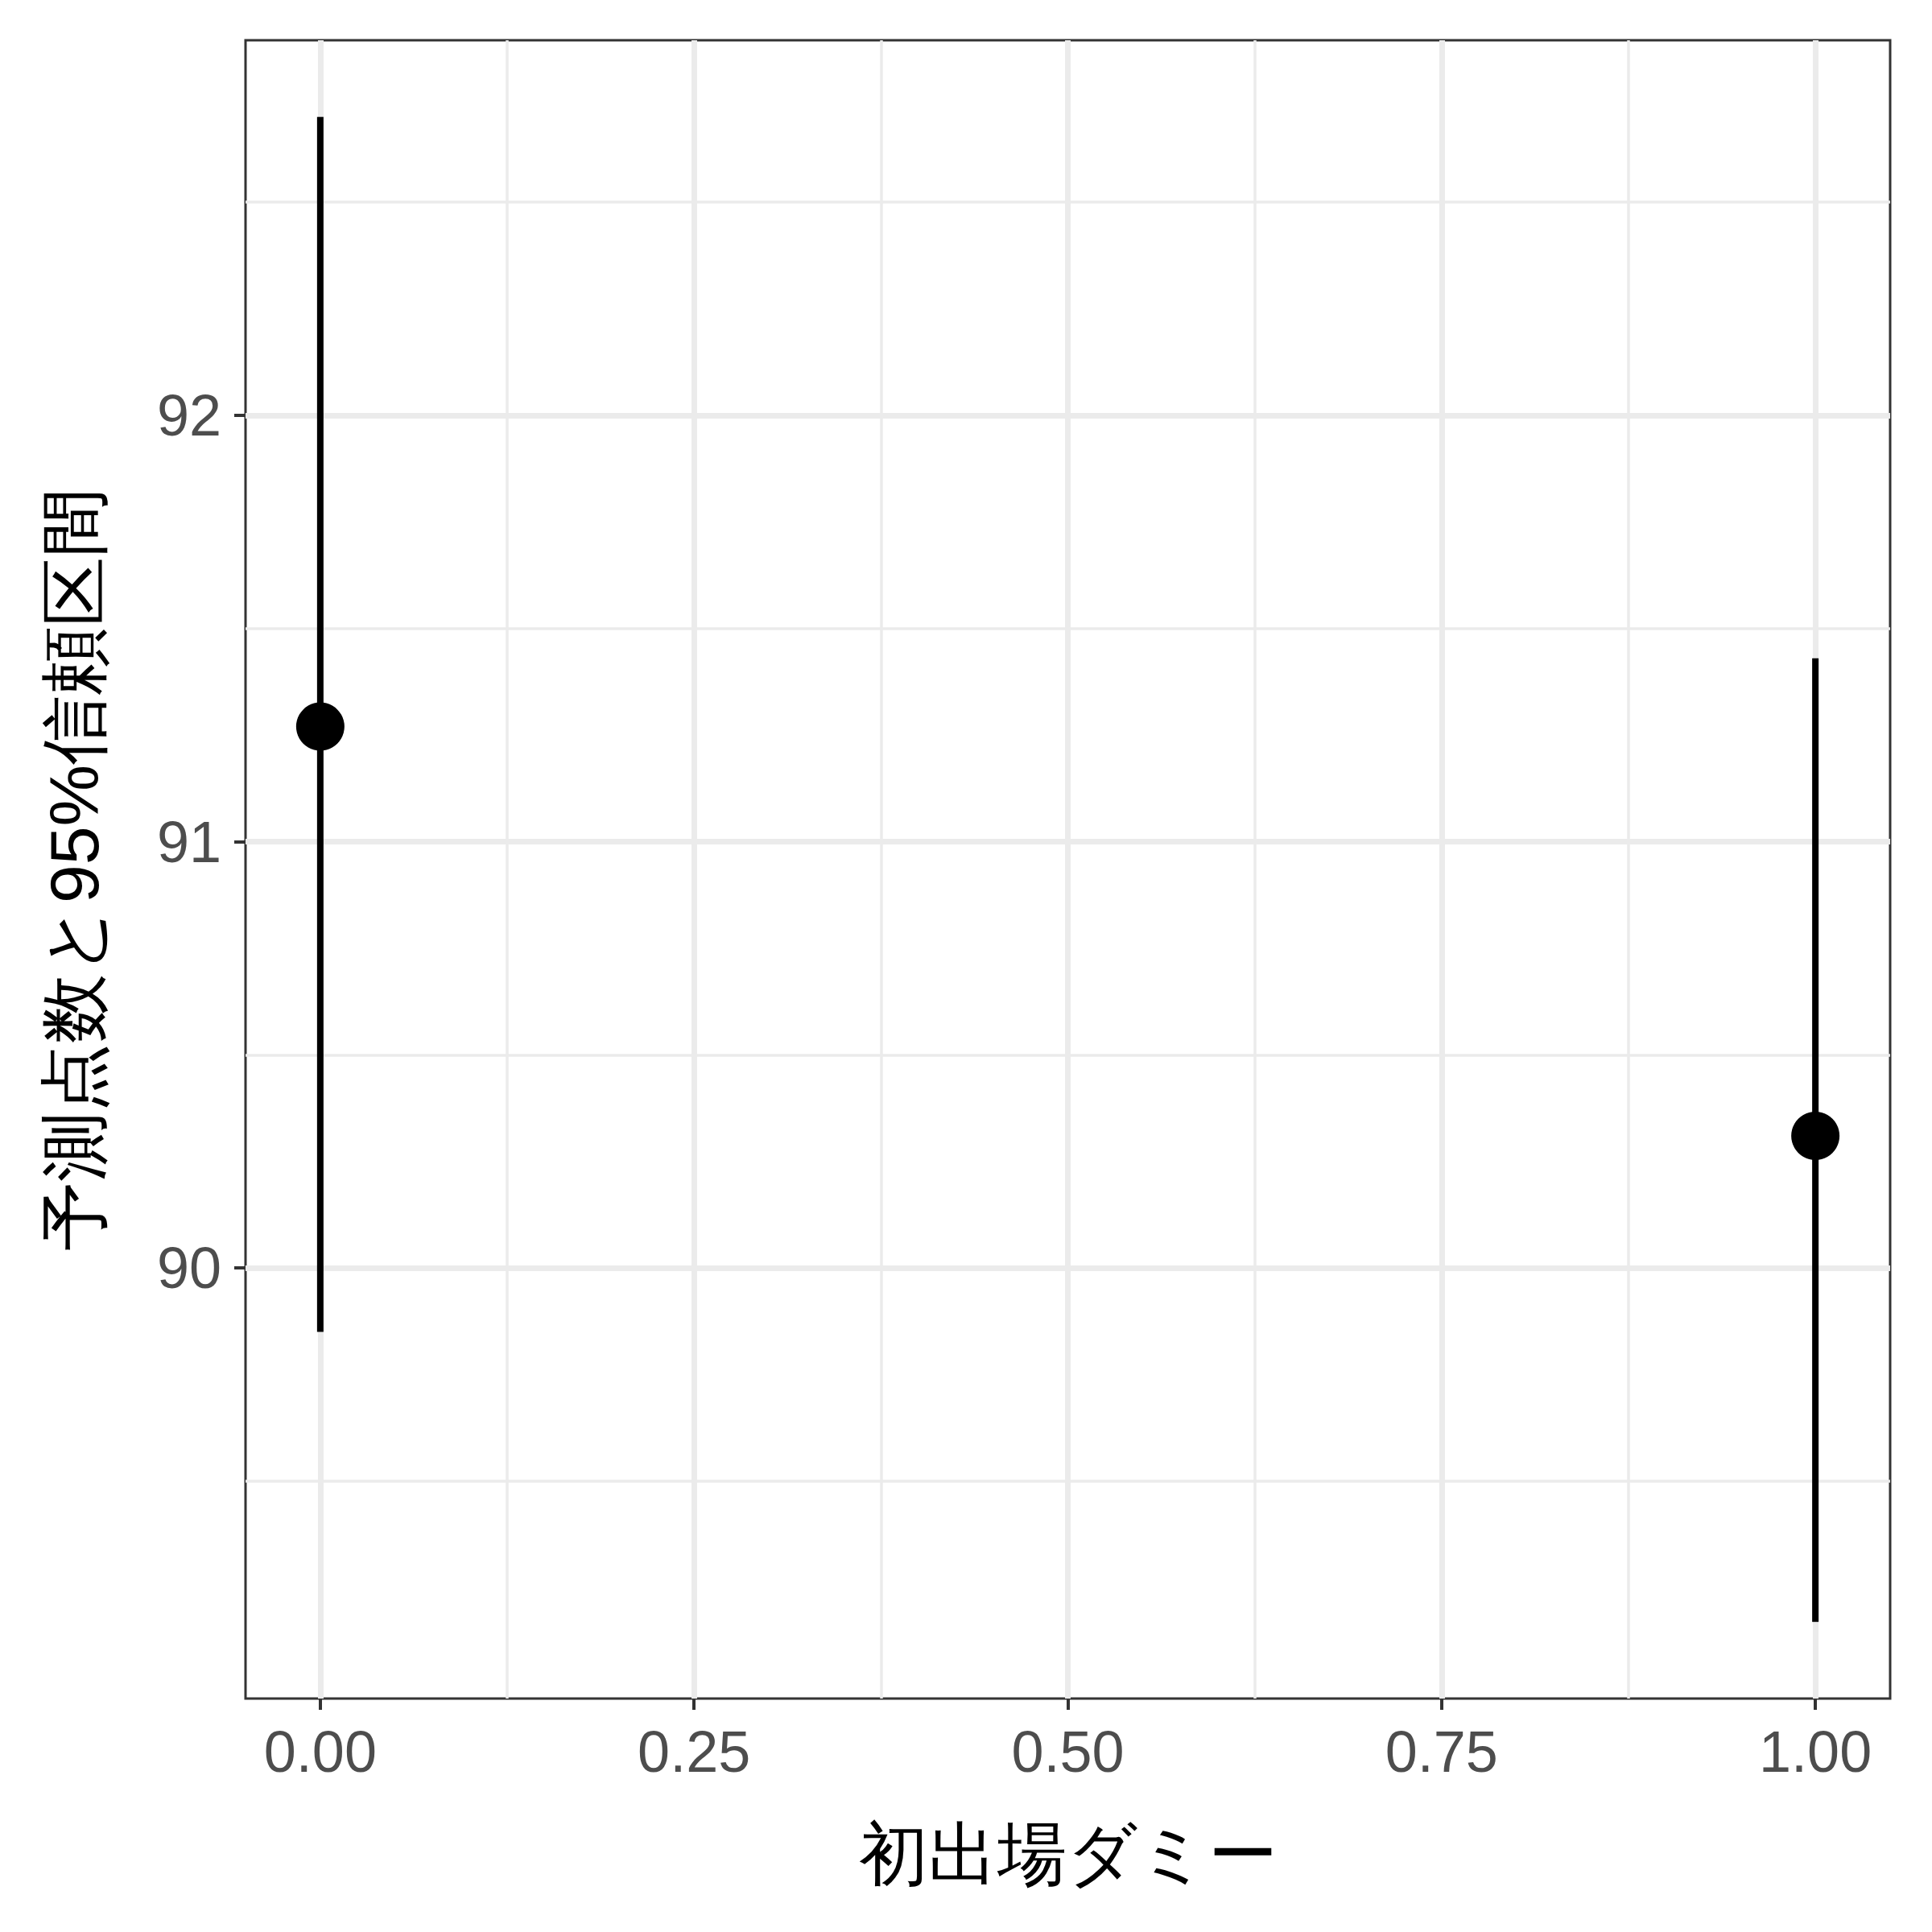  What do you see at coordinates (74, 869) in the screenshot?
I see `y-axis-title: 予測点数と95%信頼区間` at bounding box center [74, 869].